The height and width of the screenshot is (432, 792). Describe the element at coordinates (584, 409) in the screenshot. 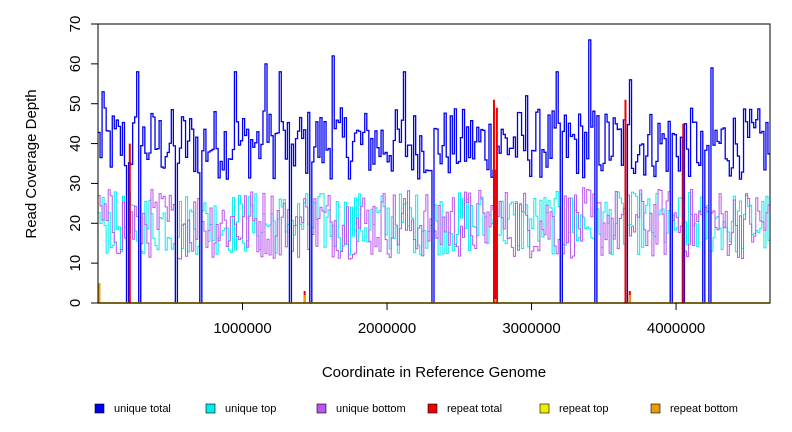

I see `legend-label: repeat top` at that location.